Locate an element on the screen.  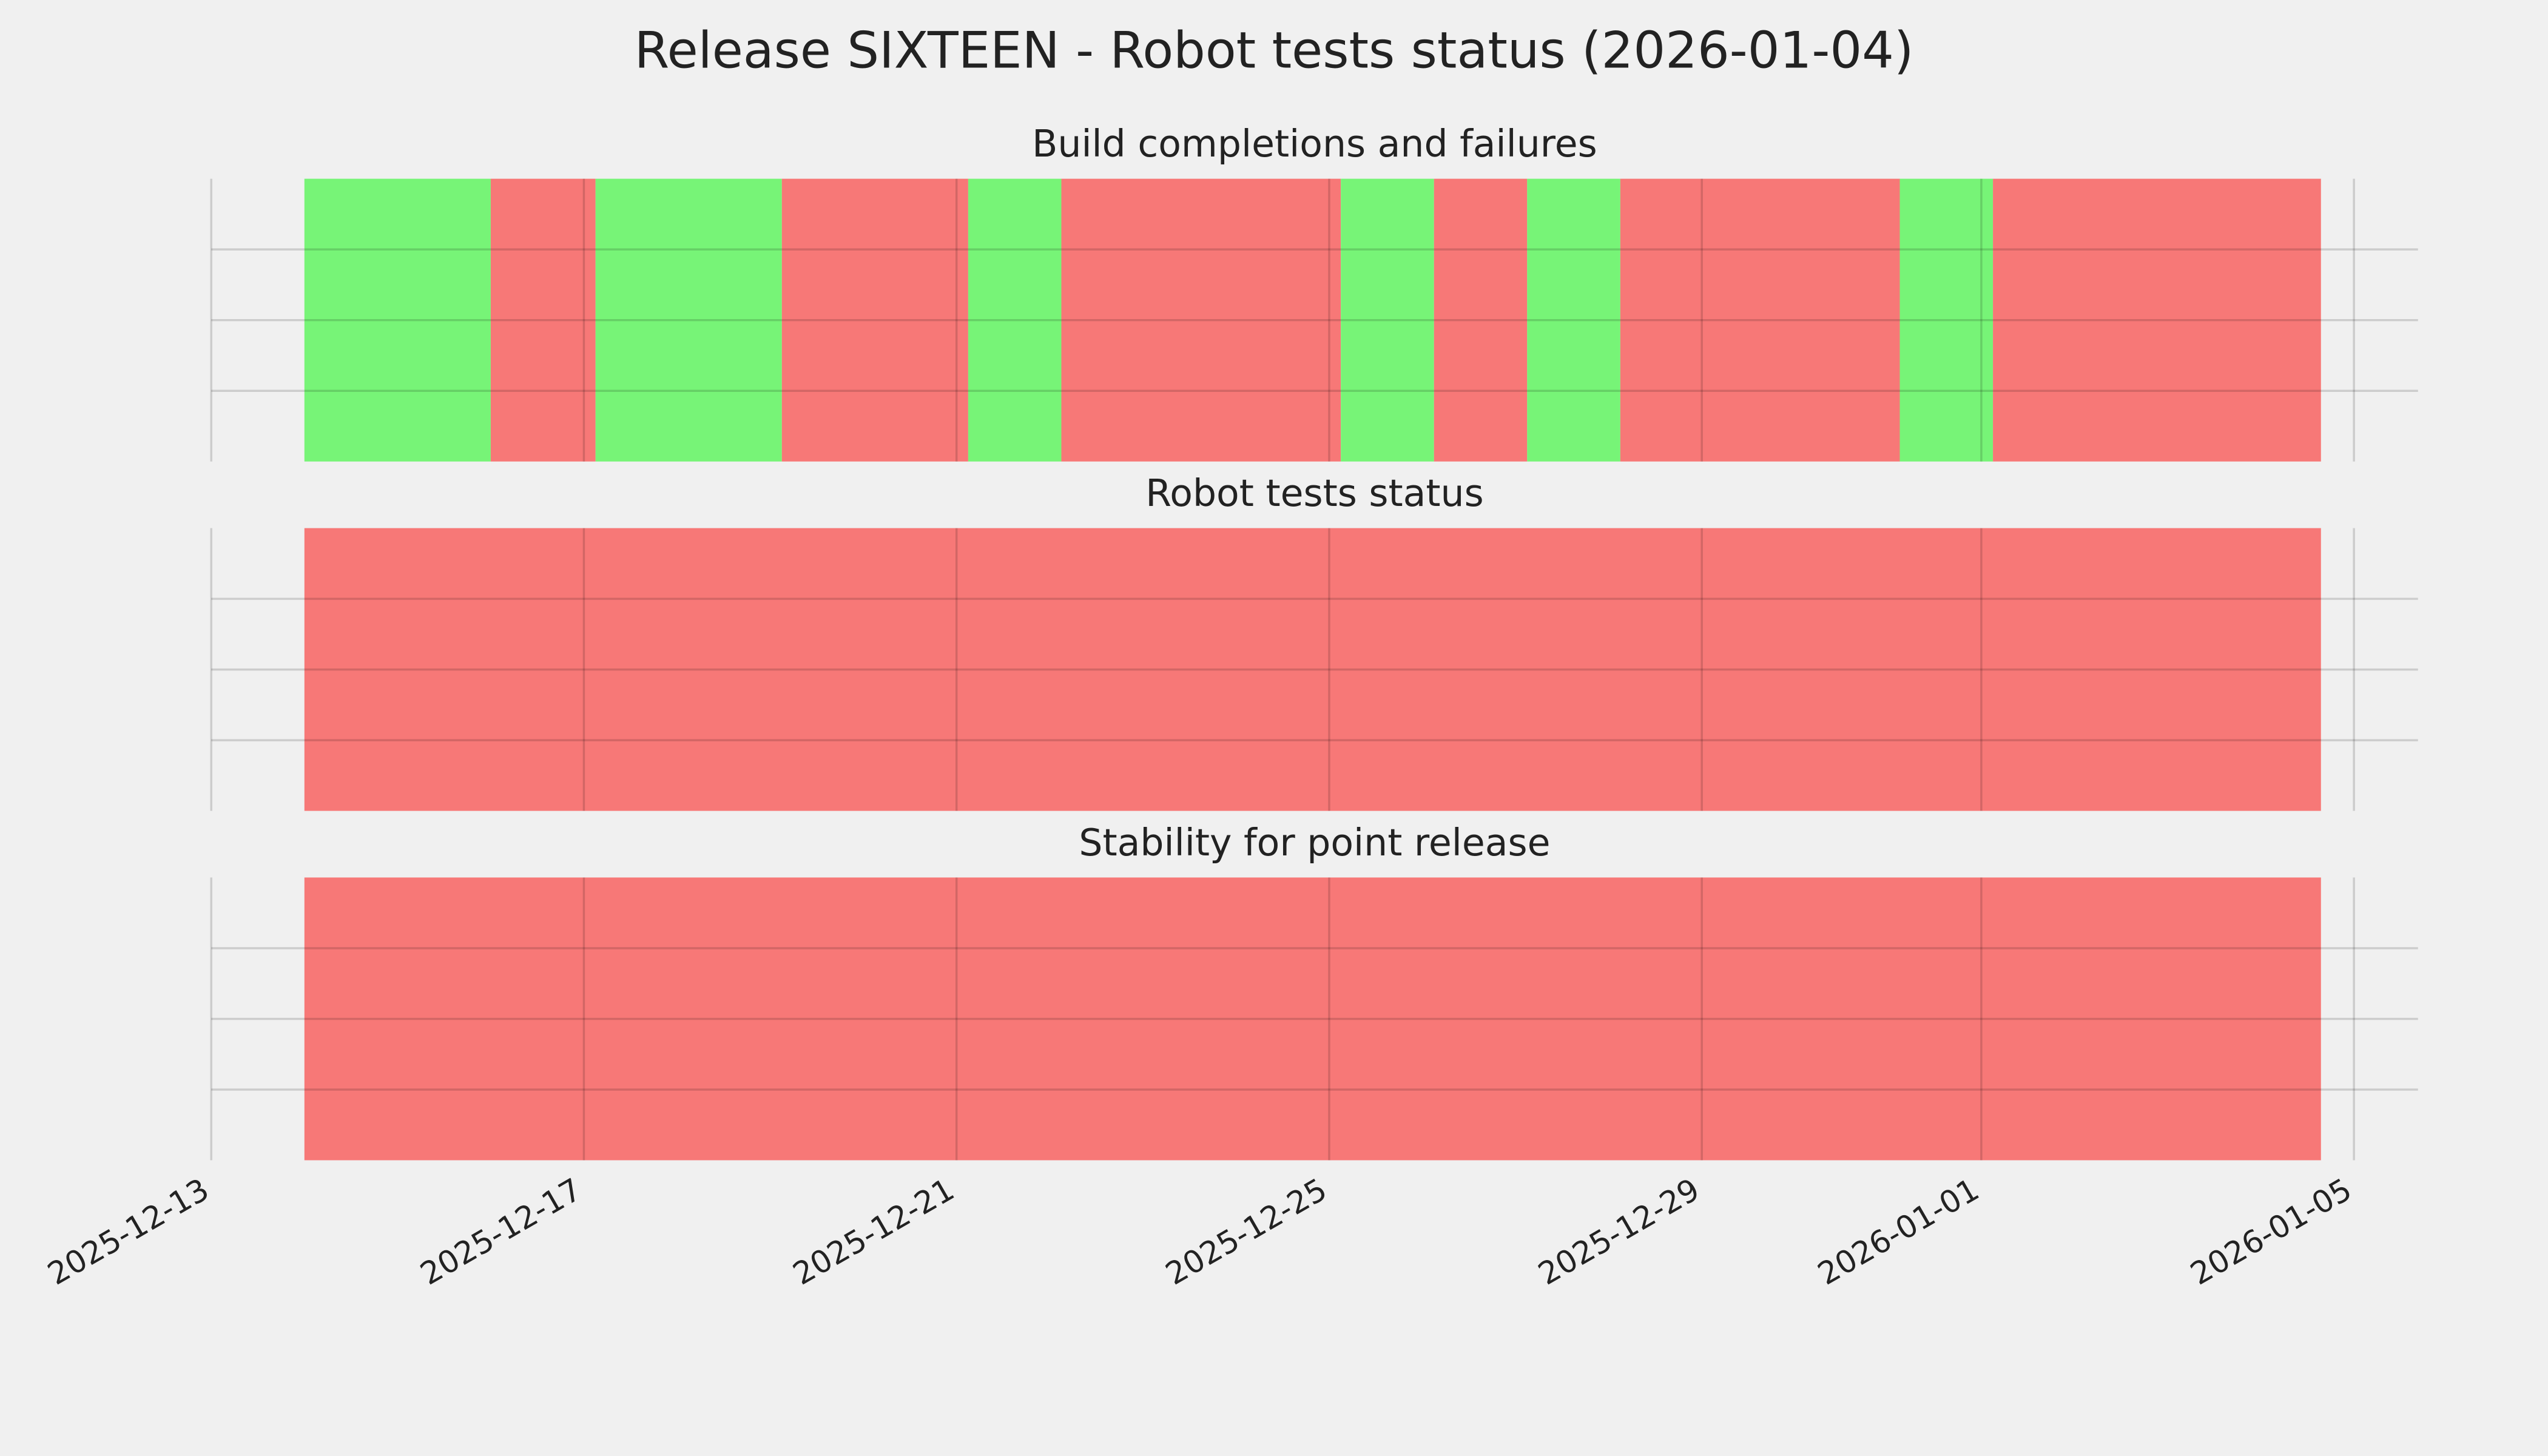
subplot-title: Build completions and failures is located at coordinates (1314, 144).